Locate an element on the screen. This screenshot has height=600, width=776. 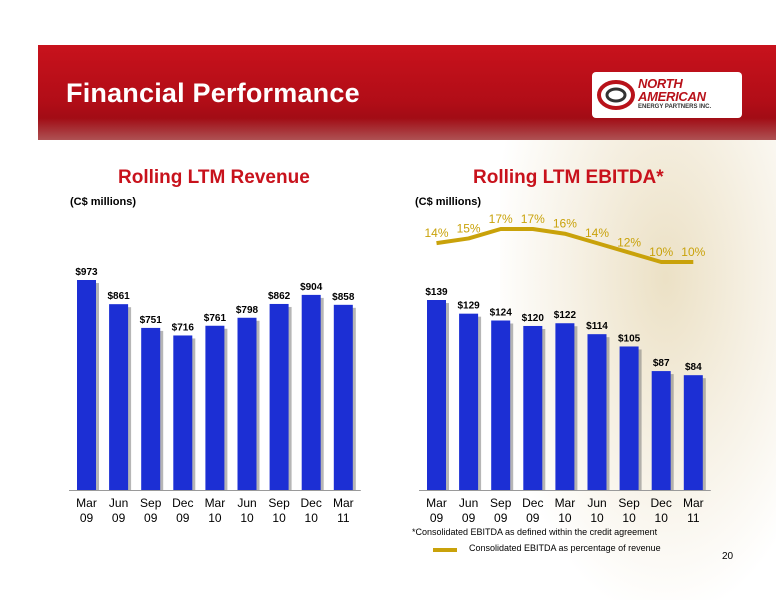
ebitda-bar-value-label: $120 is located at coordinates (533, 318).